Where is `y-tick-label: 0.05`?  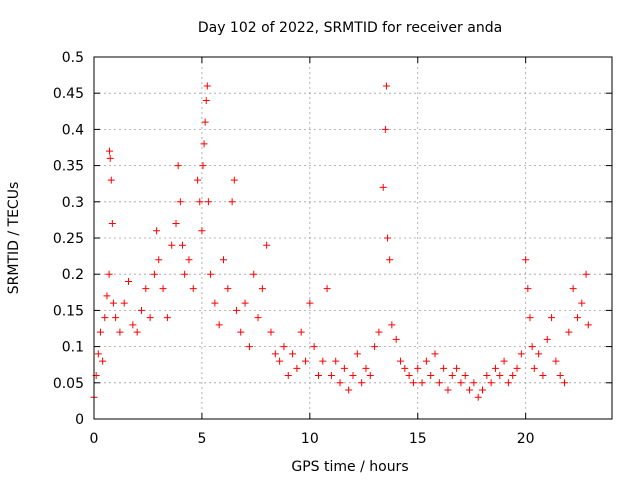 y-tick-label: 0.05 is located at coordinates (68, 384).